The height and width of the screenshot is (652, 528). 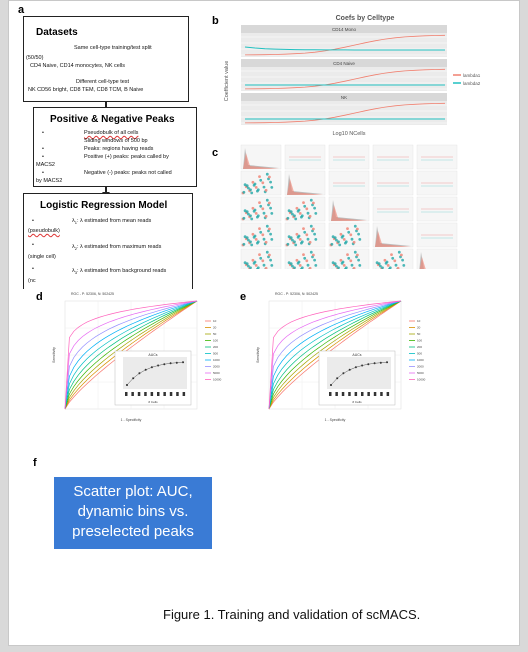 What do you see at coordinates (21, 10) in the screenshot?
I see `panel-label-a: a` at bounding box center [21, 10].